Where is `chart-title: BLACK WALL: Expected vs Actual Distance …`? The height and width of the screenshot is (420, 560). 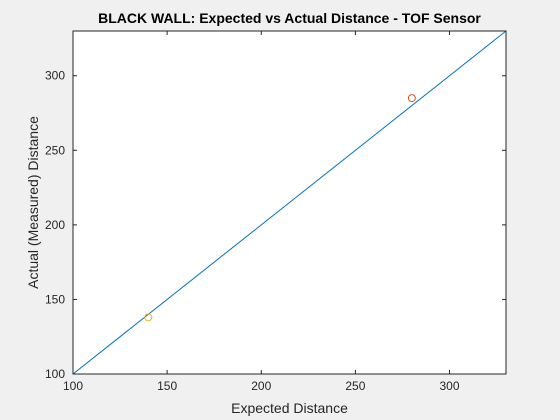
chart-title: BLACK WALL: Expected vs Actual Distance … is located at coordinates (289, 18).